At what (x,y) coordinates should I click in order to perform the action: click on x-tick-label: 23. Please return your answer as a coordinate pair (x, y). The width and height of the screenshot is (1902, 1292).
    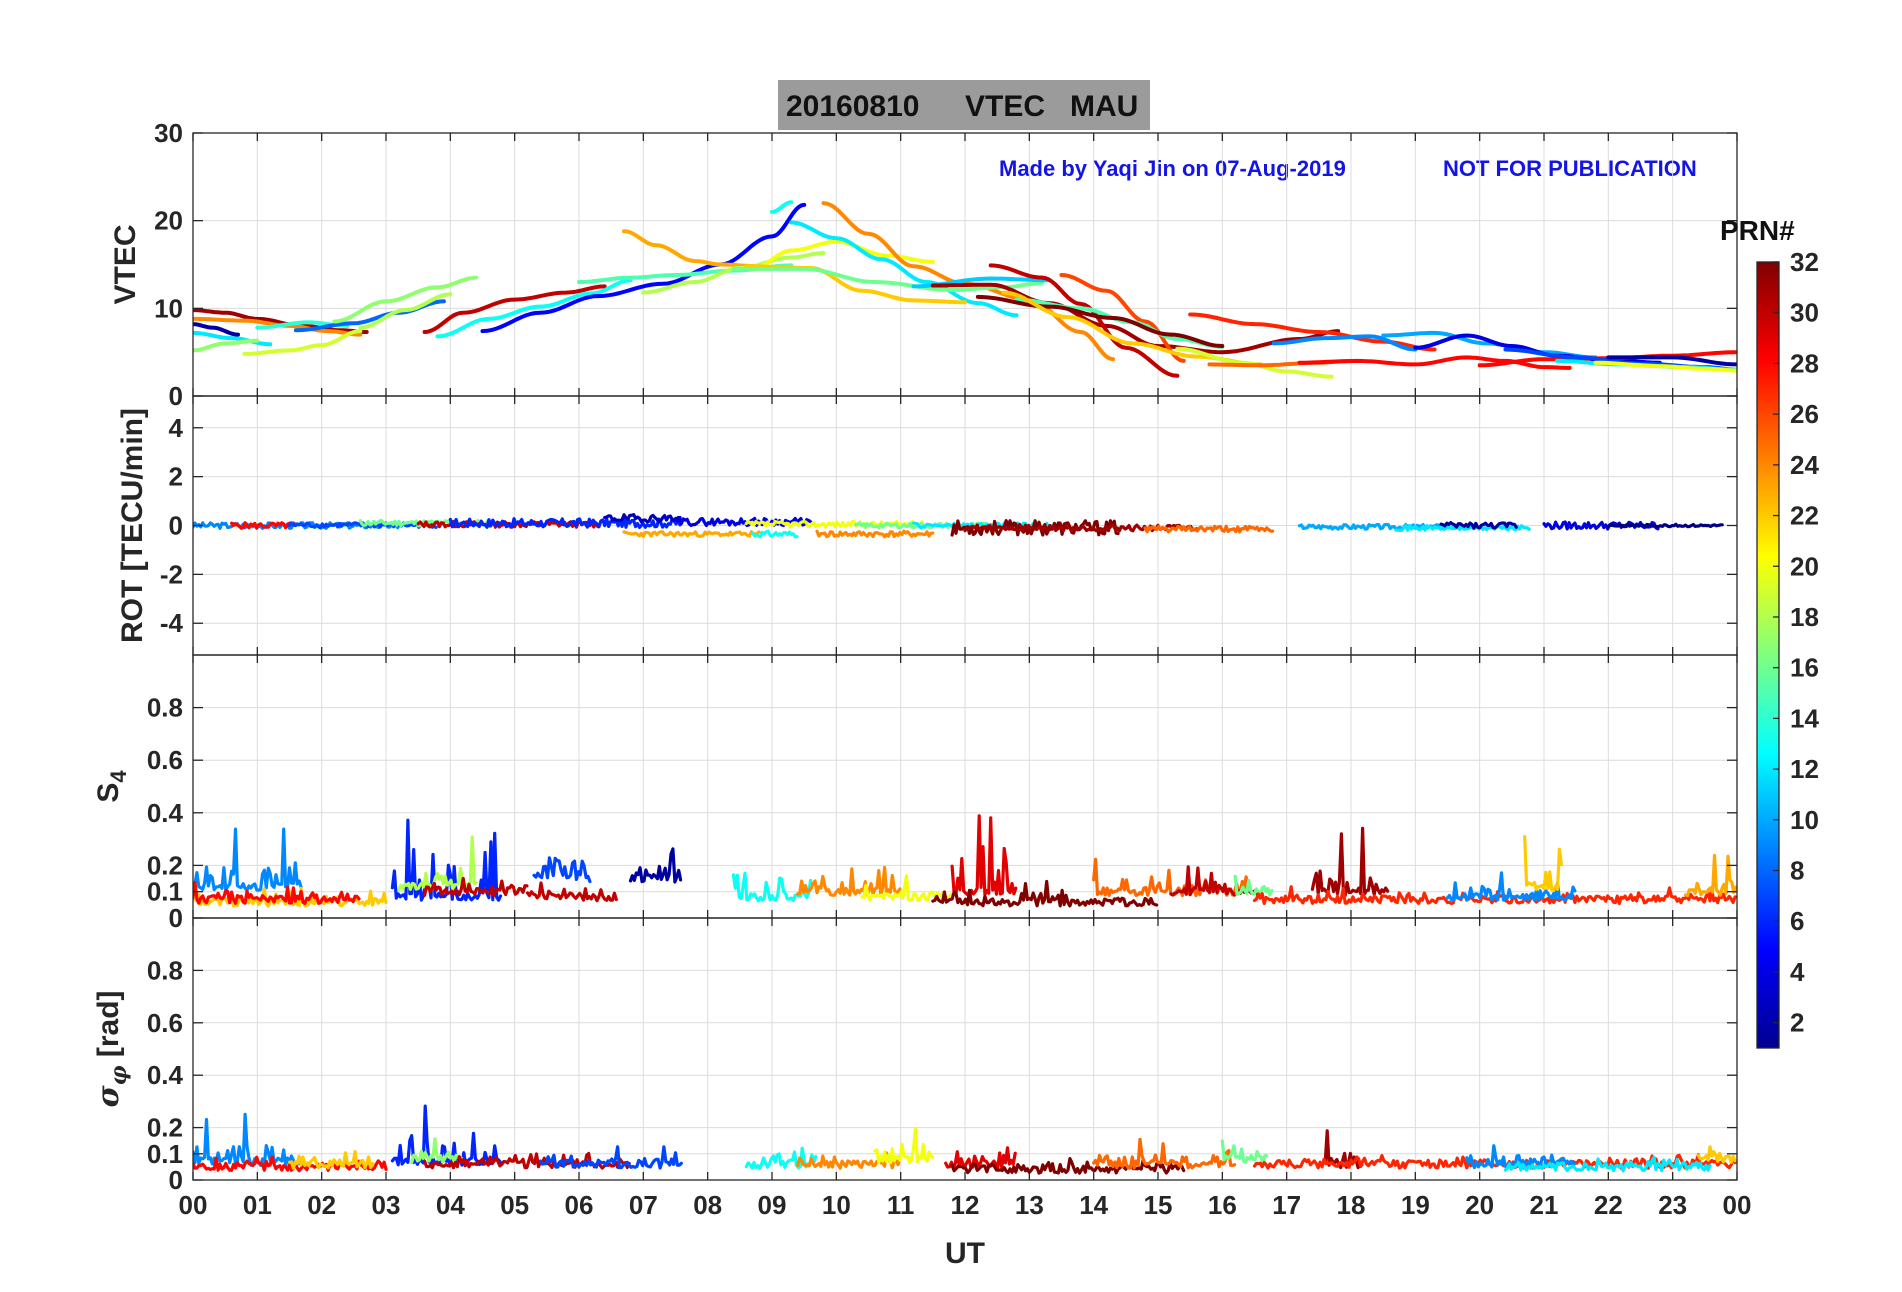
    Looking at the image, I should click on (1672, 1205).